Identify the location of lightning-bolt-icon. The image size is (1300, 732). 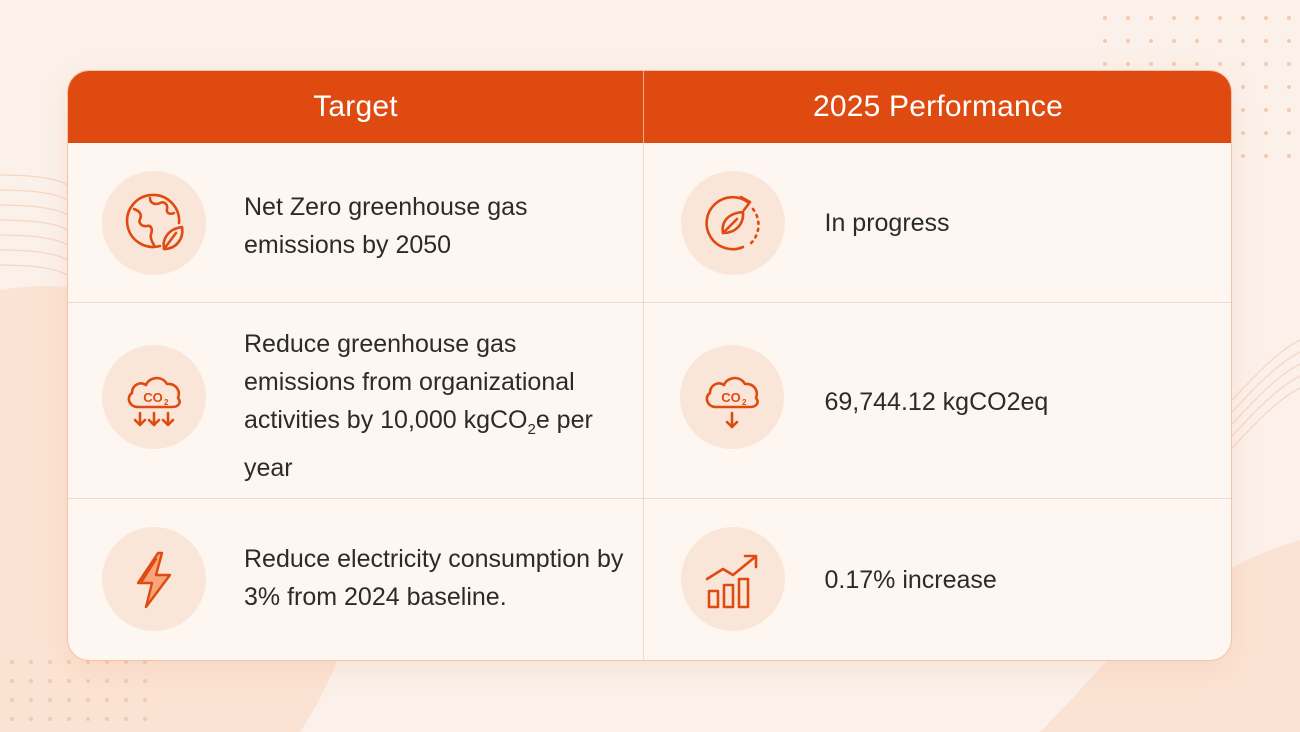
(154, 579).